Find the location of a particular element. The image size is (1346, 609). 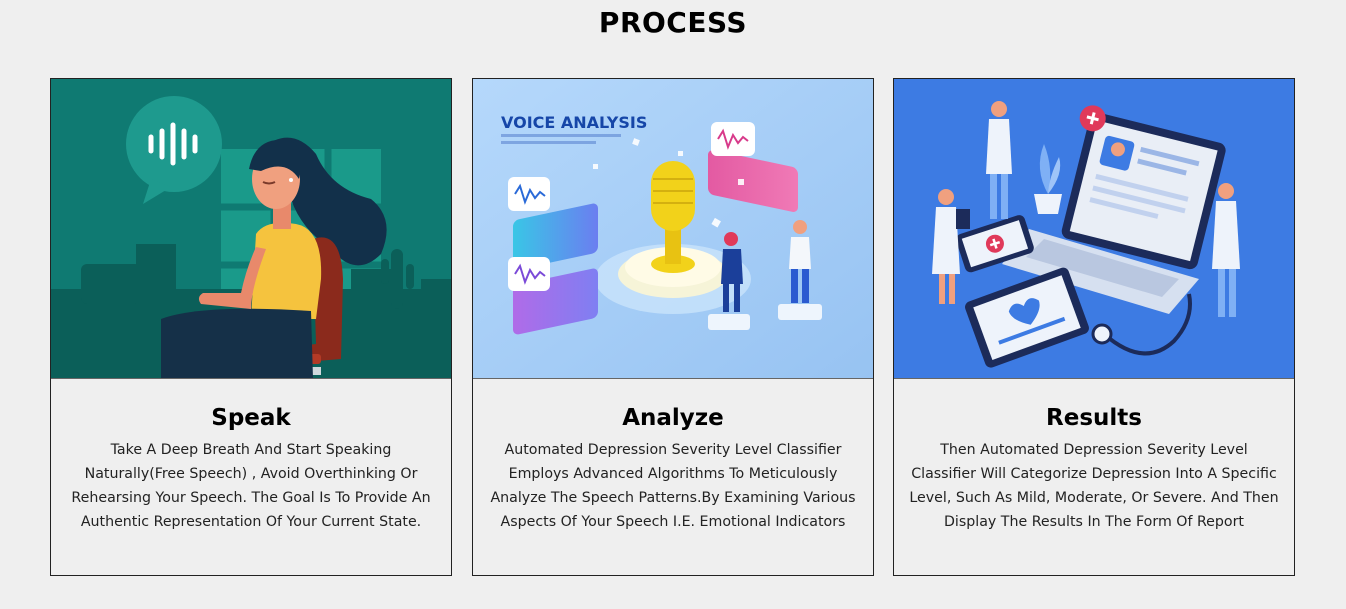

image-heading: VOICE ANALYSIS is located at coordinates (574, 122).